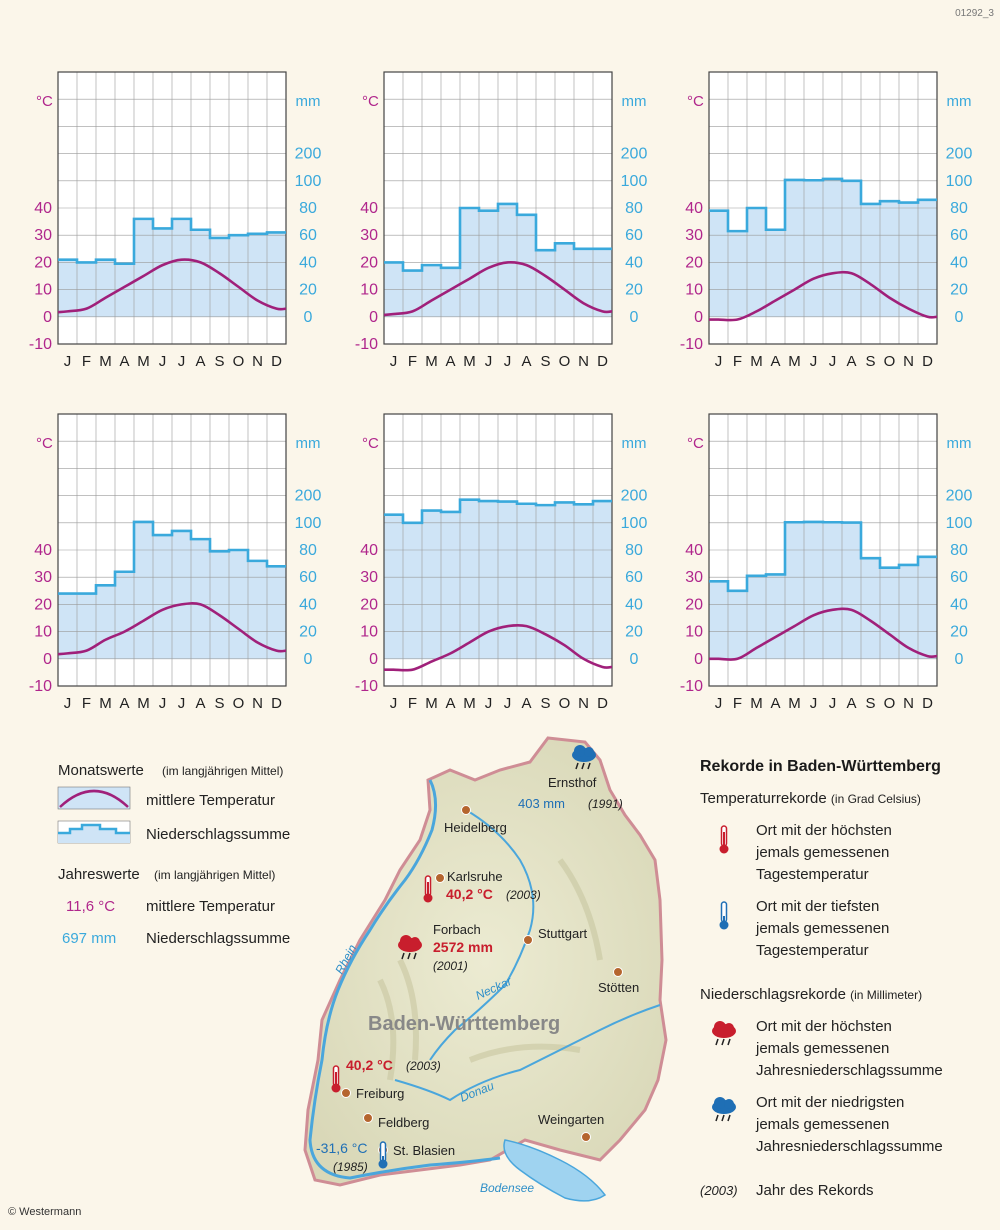 The width and height of the screenshot is (1000, 1230). I want to click on precip-low-line-2: jemals gemessenen, so click(823, 1124).